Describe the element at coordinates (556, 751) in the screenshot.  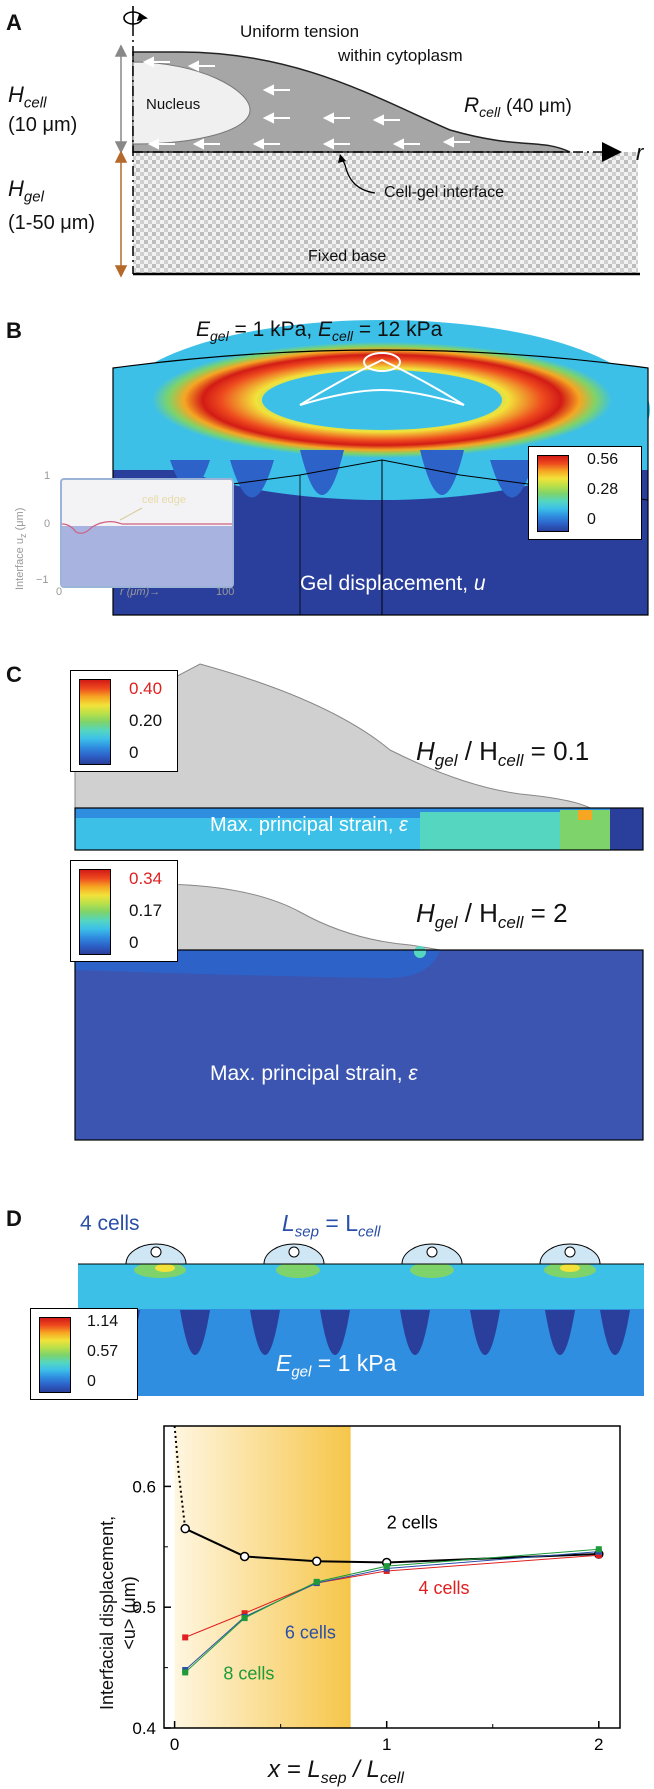
I see `top-ratio-val: = 0.1` at that location.